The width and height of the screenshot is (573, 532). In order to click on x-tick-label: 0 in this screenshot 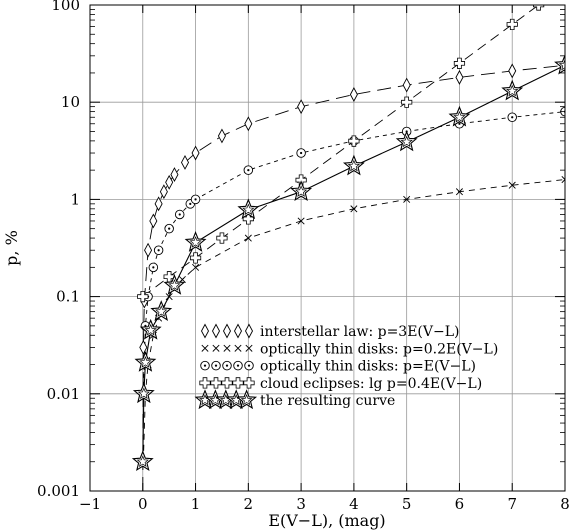, I will do `click(143, 504)`.